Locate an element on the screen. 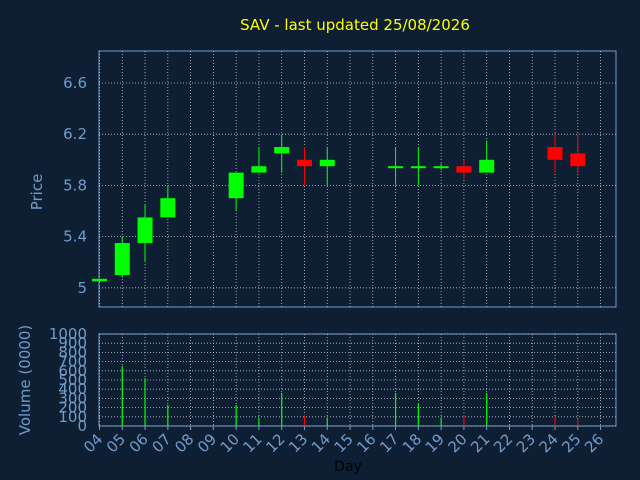  volume-tick-label: 1000 is located at coordinates (68, 334).